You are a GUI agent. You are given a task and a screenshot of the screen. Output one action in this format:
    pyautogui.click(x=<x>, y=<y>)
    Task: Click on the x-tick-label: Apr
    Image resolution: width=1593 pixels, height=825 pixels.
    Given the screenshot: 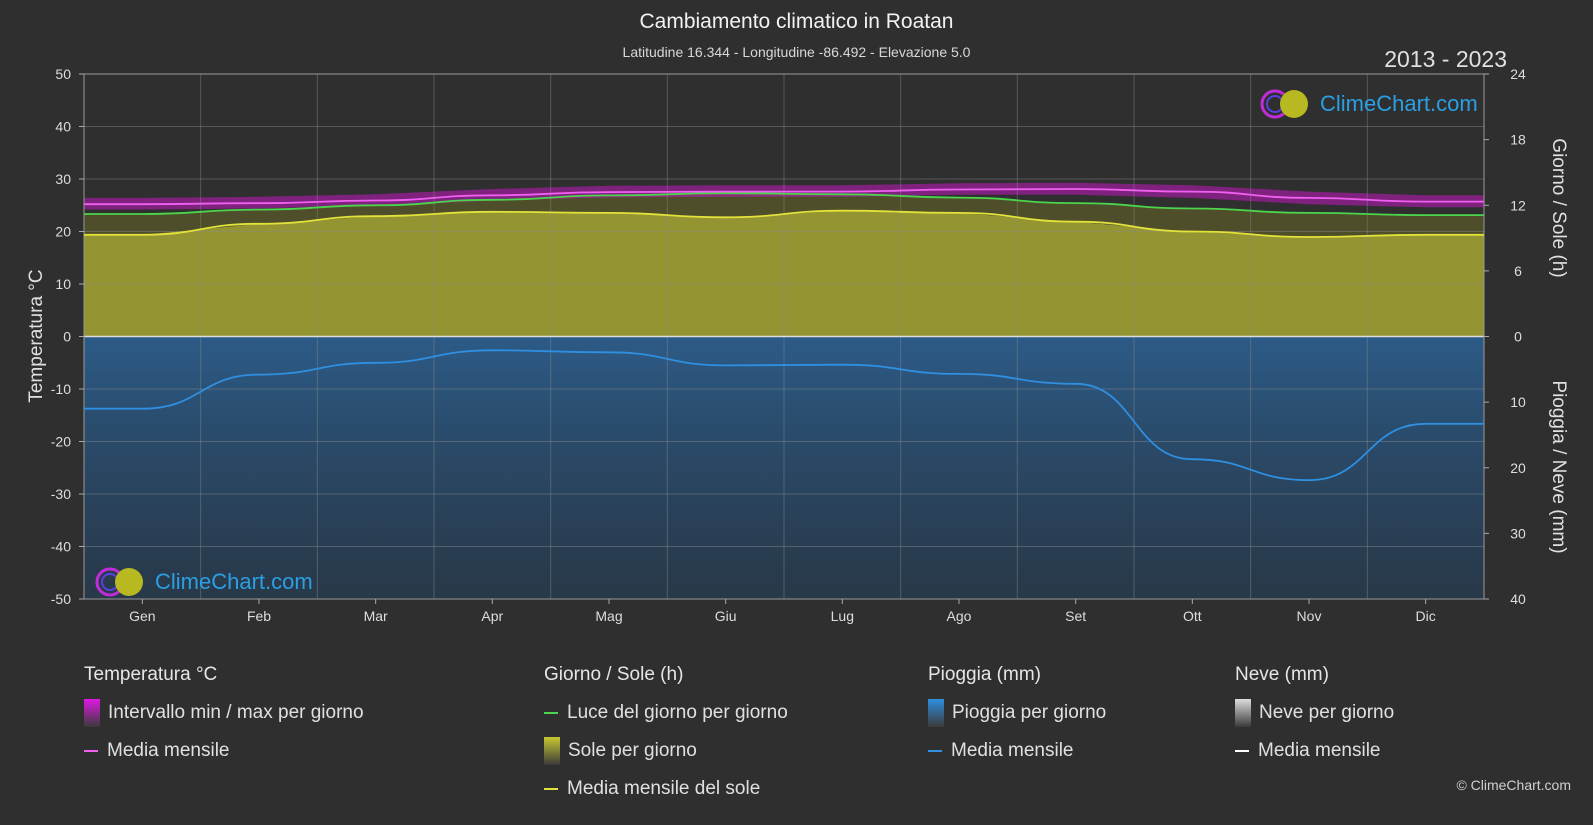 What is the action you would take?
    pyautogui.click(x=492, y=616)
    